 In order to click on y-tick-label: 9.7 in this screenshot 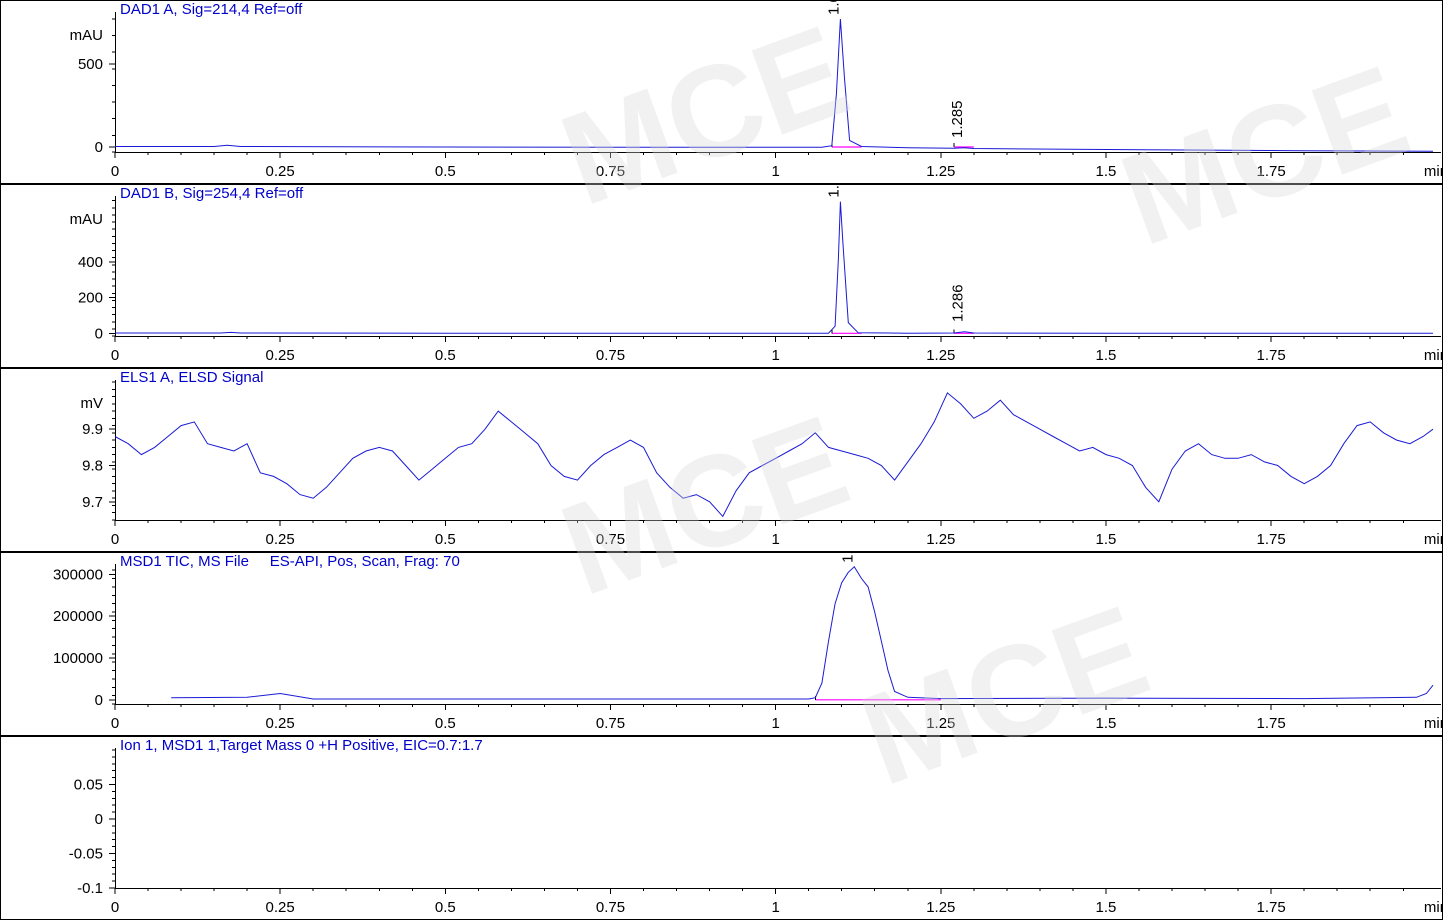, I will do `click(92, 502)`.